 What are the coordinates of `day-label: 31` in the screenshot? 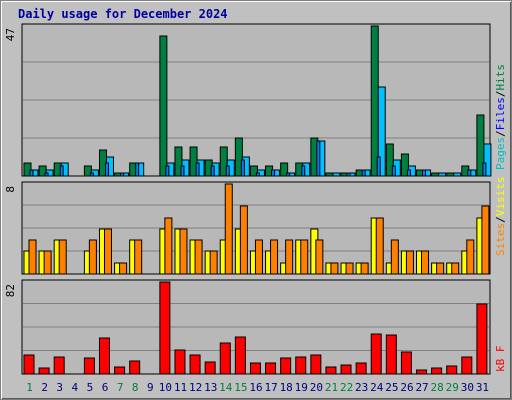 It's located at (482, 387).